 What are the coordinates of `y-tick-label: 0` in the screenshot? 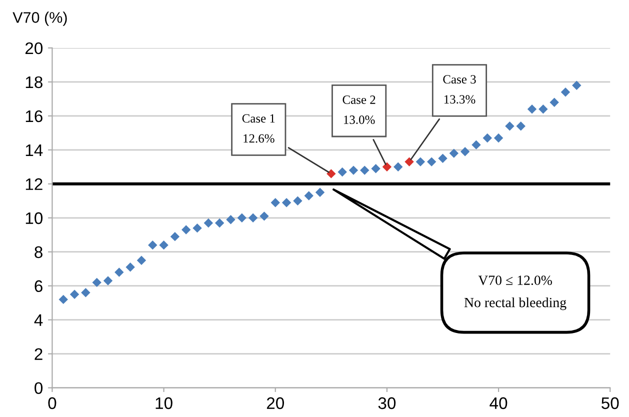 It's located at (38, 388).